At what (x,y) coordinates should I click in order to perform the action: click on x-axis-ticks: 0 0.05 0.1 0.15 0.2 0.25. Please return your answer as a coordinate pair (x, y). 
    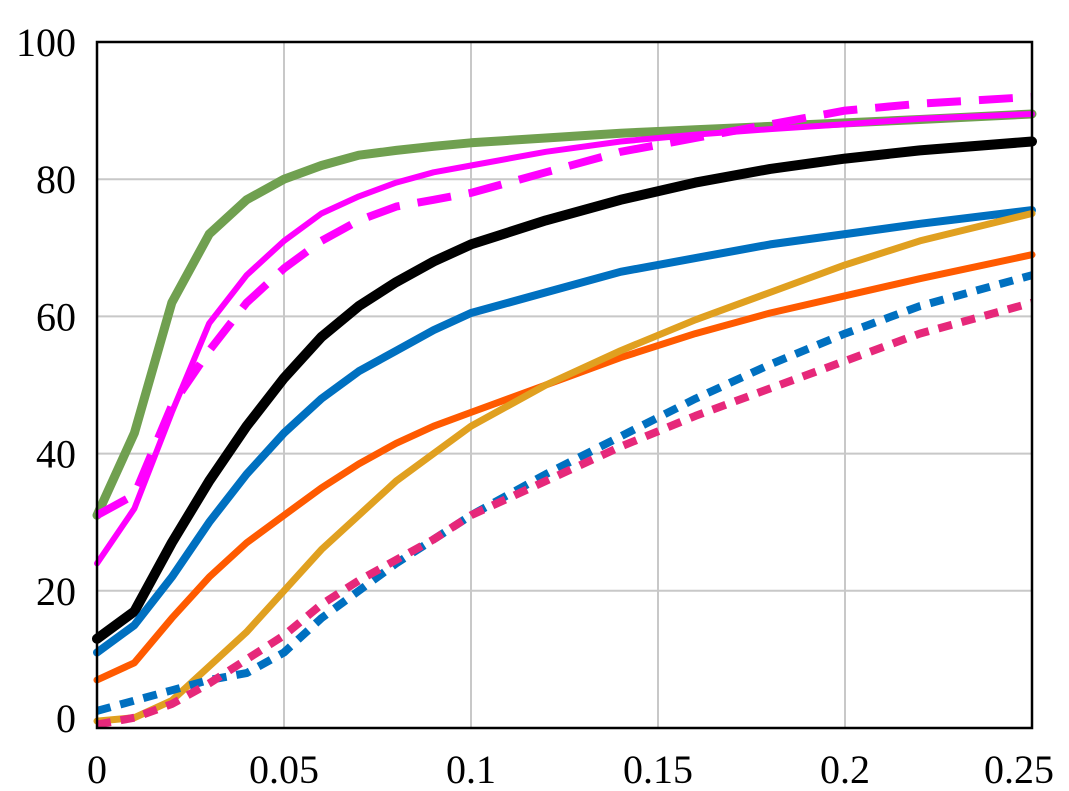
    Looking at the image, I should click on (570, 769).